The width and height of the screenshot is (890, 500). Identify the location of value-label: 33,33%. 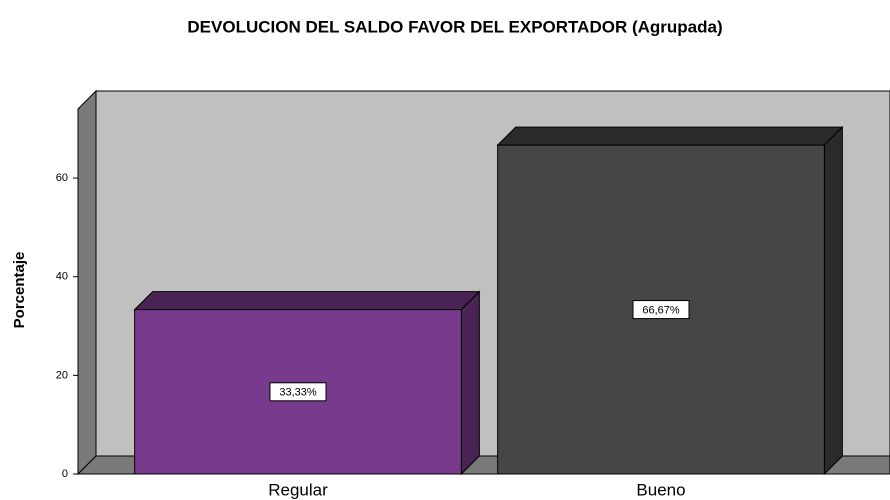
(298, 393).